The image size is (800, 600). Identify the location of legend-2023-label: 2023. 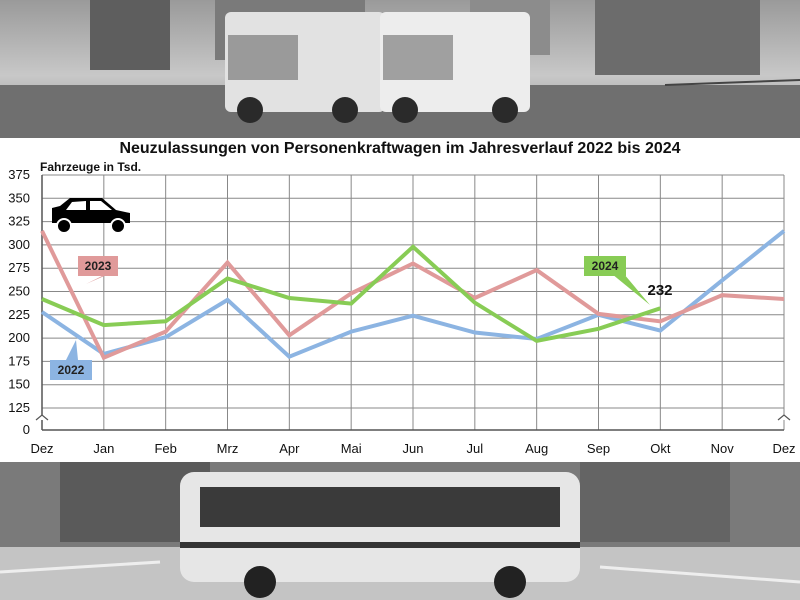
(98, 266).